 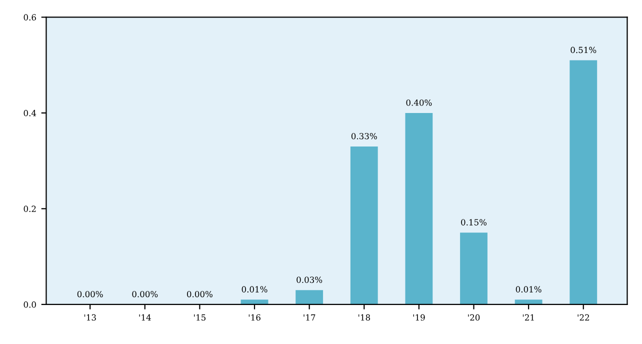 I want to click on x-tick-label: '14, so click(x=145, y=317).